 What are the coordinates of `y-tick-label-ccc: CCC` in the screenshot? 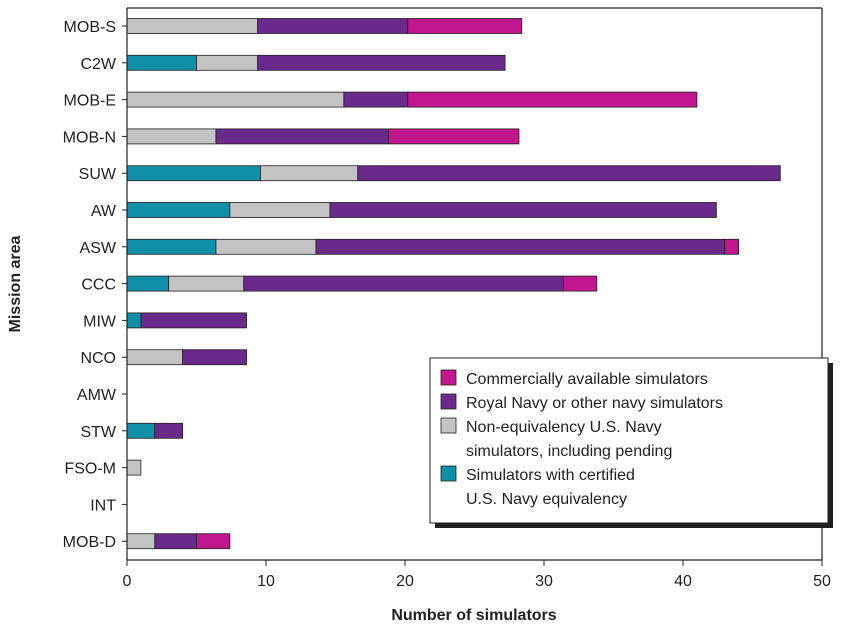 It's located at (98, 285).